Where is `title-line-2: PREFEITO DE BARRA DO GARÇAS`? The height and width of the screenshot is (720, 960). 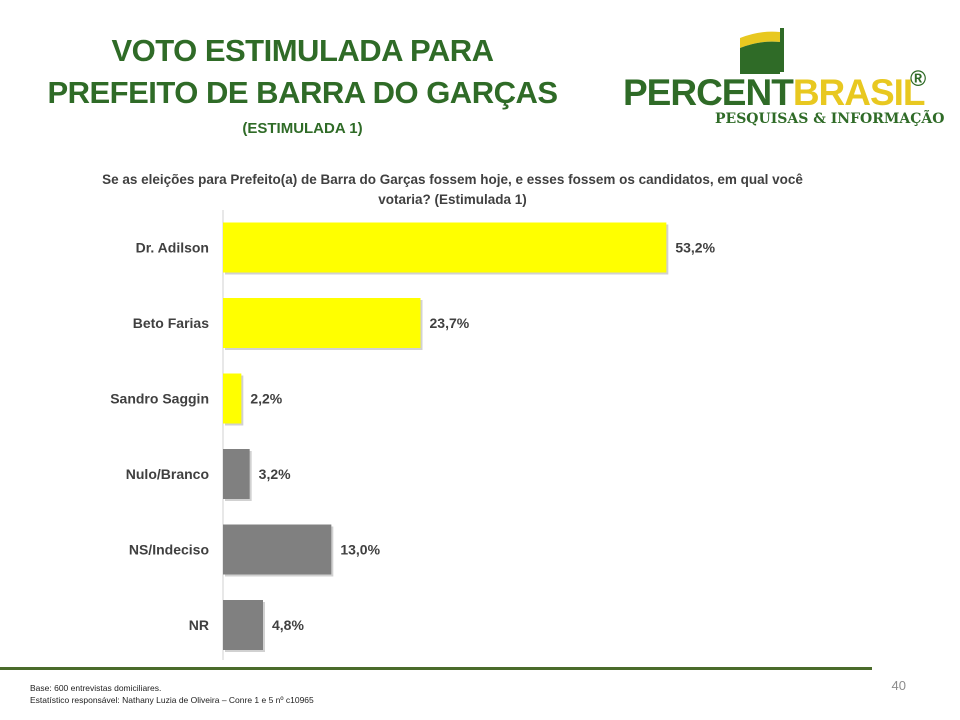
title-line-2: PREFEITO DE BARRA DO GARÇAS is located at coordinates (302, 92).